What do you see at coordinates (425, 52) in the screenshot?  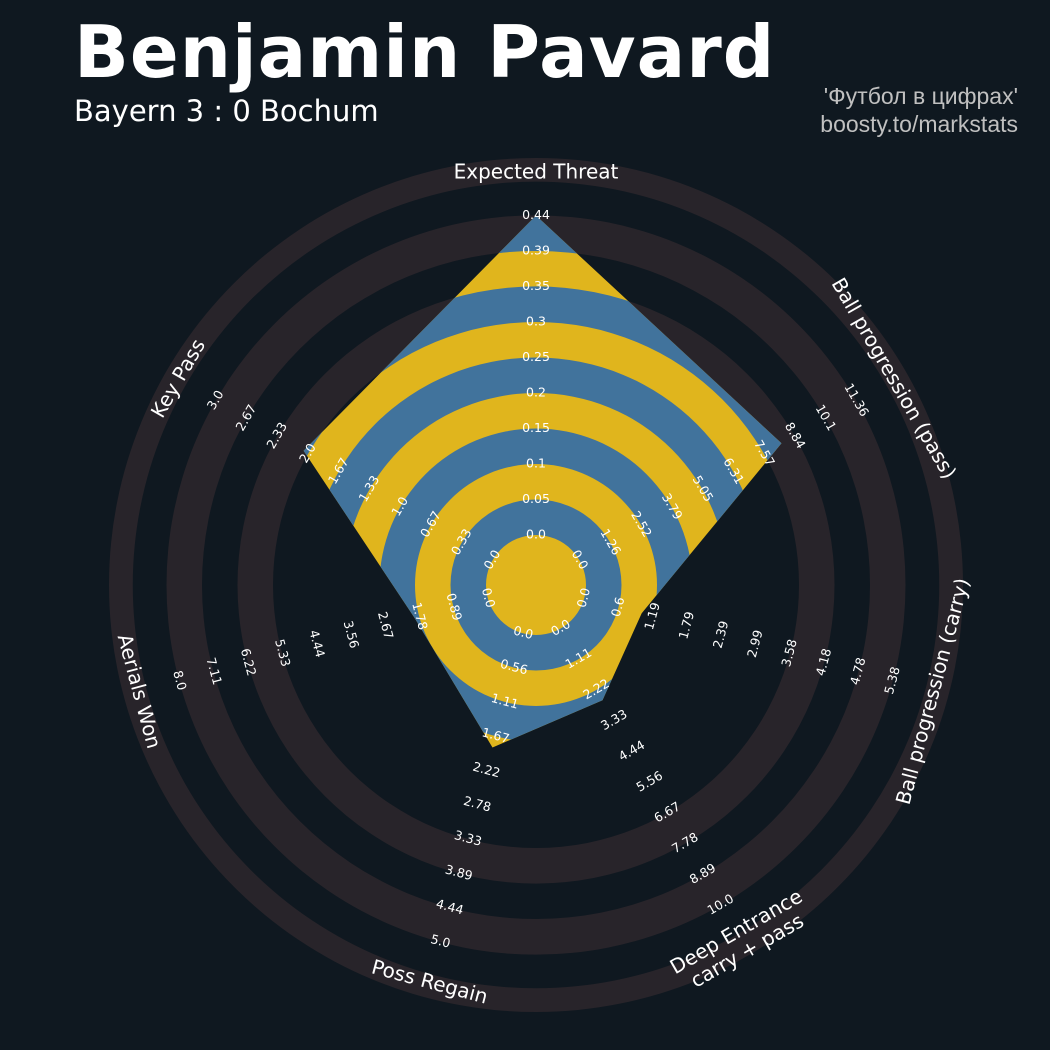 I see `player-name-title: Benjamin Pavard` at bounding box center [425, 52].